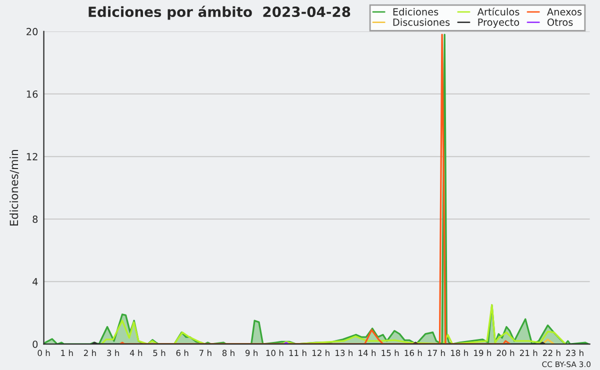  Describe the element at coordinates (498, 12) in the screenshot. I see `legend-label: Artículos` at that location.